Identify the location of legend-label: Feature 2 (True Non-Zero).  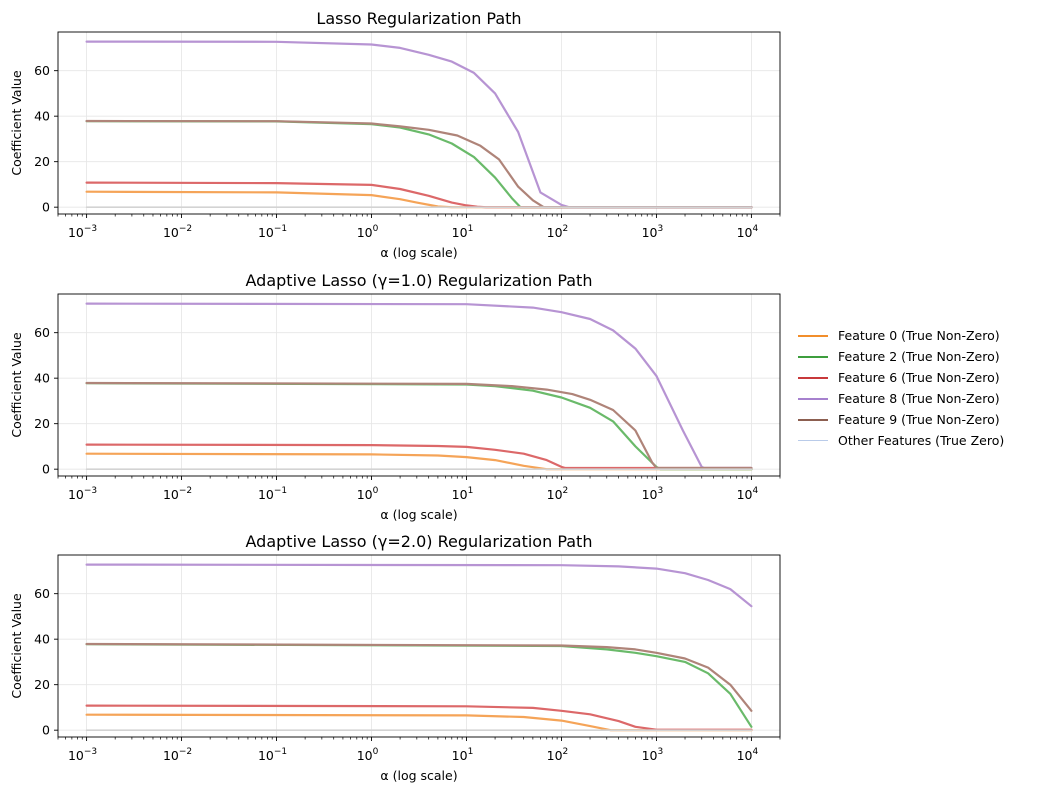
(919, 356).